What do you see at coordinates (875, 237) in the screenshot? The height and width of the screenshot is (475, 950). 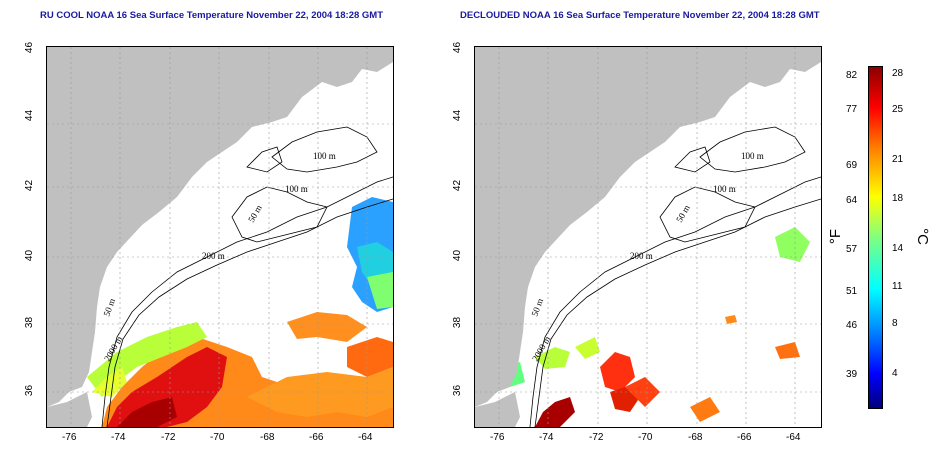 I see `temperature-colorbar` at bounding box center [875, 237].